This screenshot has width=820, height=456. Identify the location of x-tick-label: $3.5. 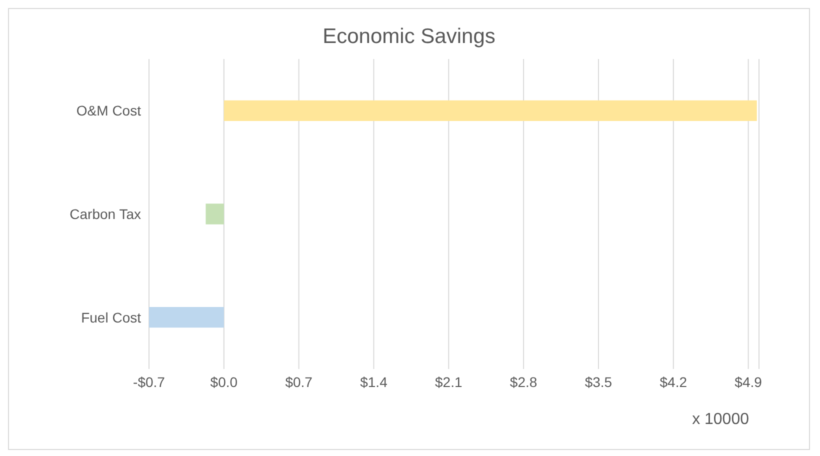
(598, 382).